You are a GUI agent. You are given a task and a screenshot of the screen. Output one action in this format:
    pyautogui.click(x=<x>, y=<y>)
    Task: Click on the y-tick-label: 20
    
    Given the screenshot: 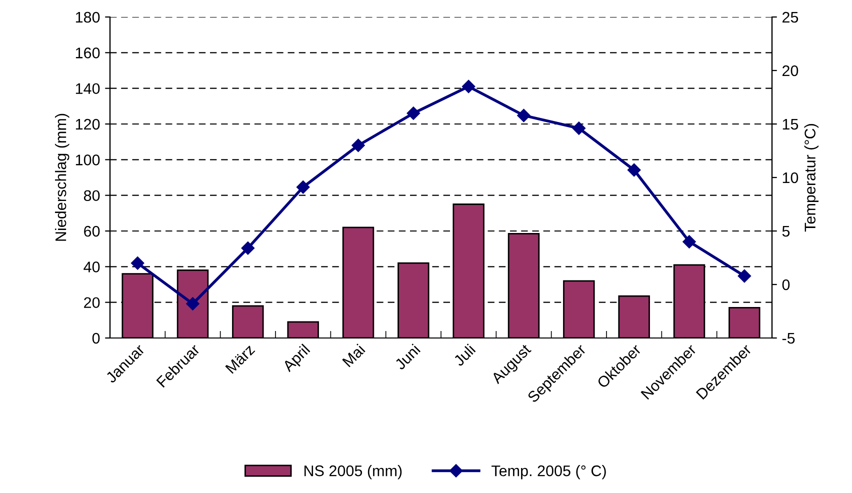 What is the action you would take?
    pyautogui.click(x=92, y=302)
    